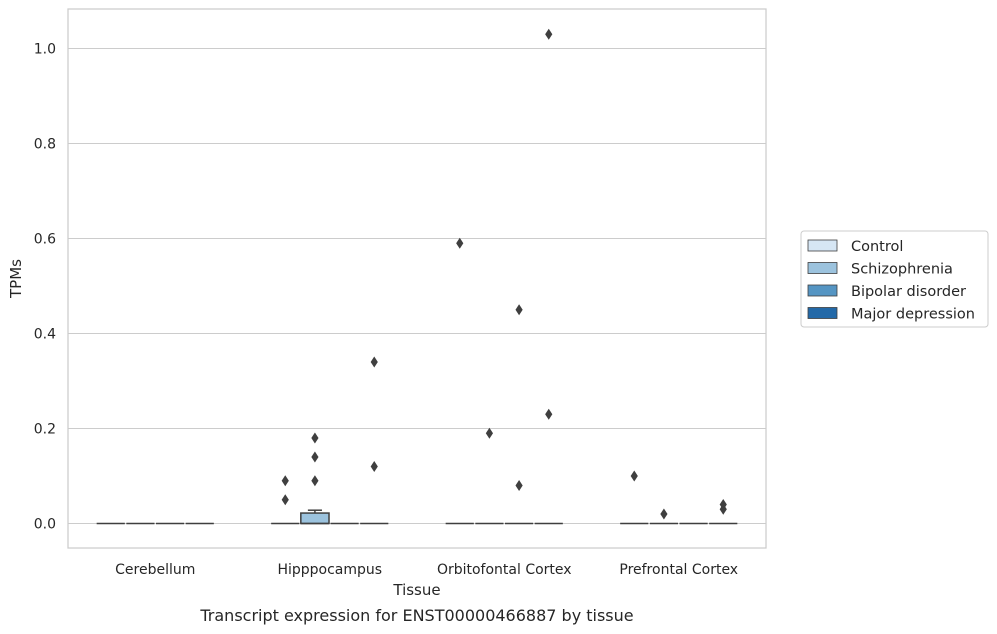 This screenshot has width=997, height=634. What do you see at coordinates (155, 570) in the screenshot?
I see `x-tick-label: Cerebellum` at bounding box center [155, 570].